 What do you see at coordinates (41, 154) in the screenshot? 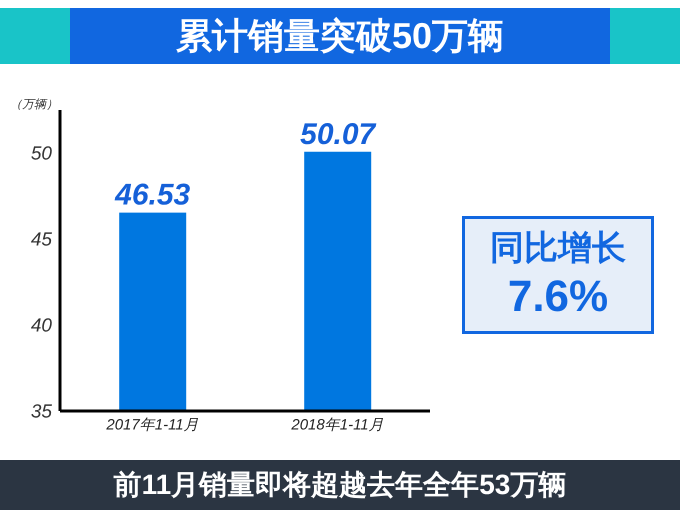
I see `y-tick-label: 50` at bounding box center [41, 154].